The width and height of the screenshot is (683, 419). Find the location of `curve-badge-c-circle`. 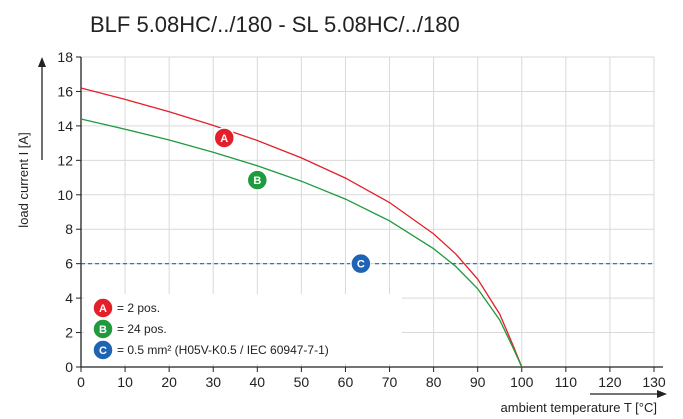

curve-badge-c-circle is located at coordinates (361, 263).